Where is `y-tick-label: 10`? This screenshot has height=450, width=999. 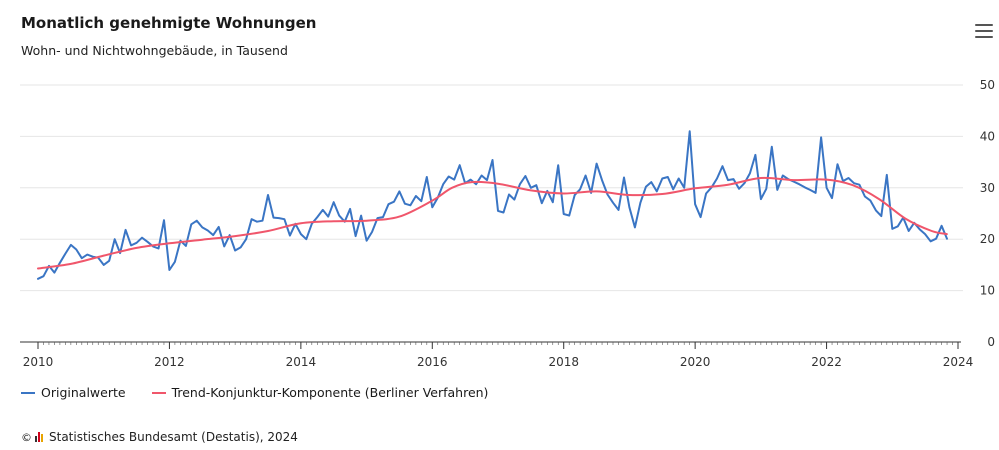
y-tick-label: 10 is located at coordinates (987, 291).